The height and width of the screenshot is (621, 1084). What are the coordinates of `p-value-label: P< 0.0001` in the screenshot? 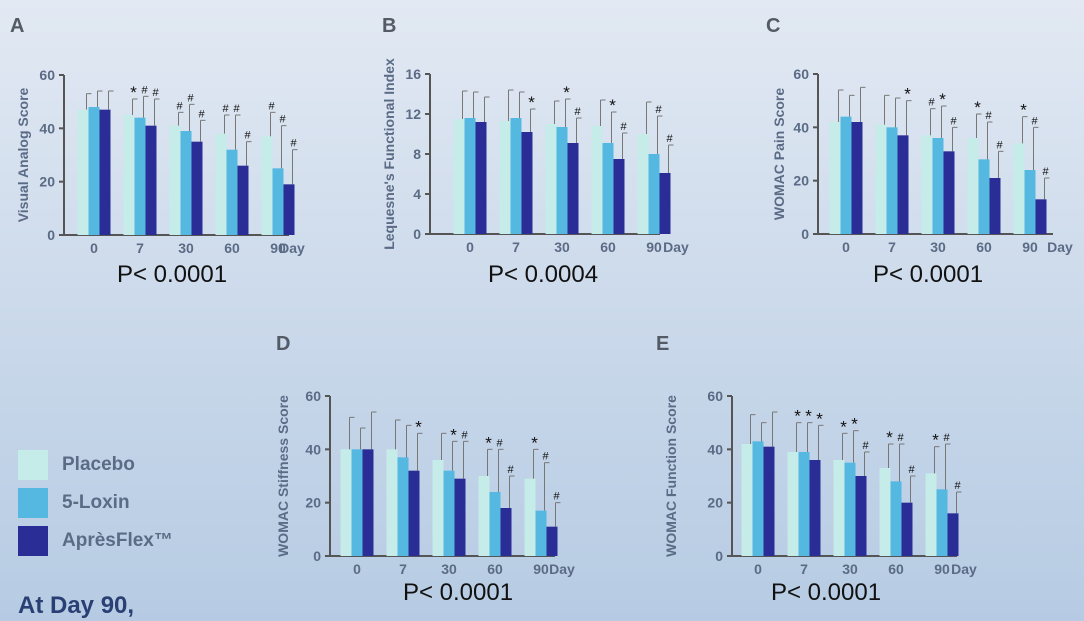 It's located at (826, 592).